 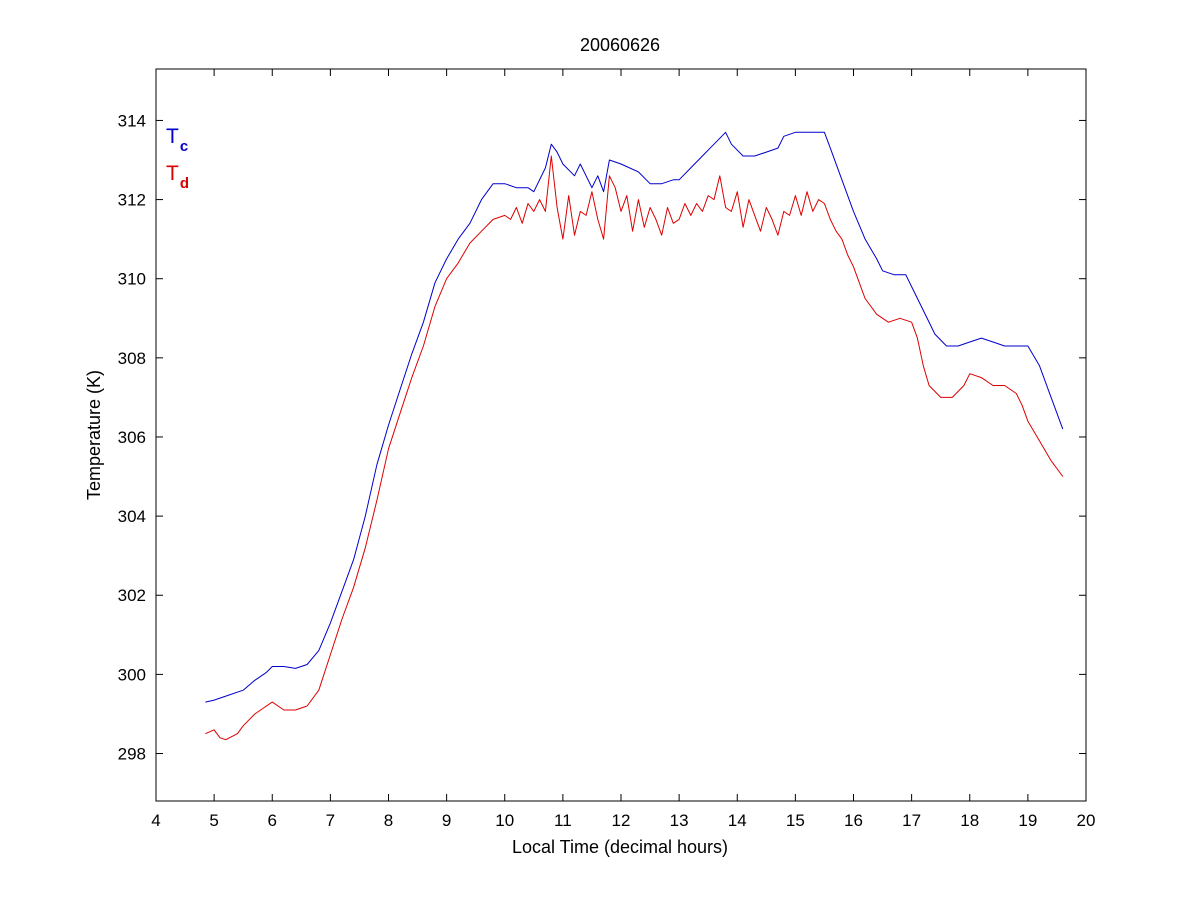 What do you see at coordinates (621, 820) in the screenshot?
I see `x-tick-label: 12` at bounding box center [621, 820].